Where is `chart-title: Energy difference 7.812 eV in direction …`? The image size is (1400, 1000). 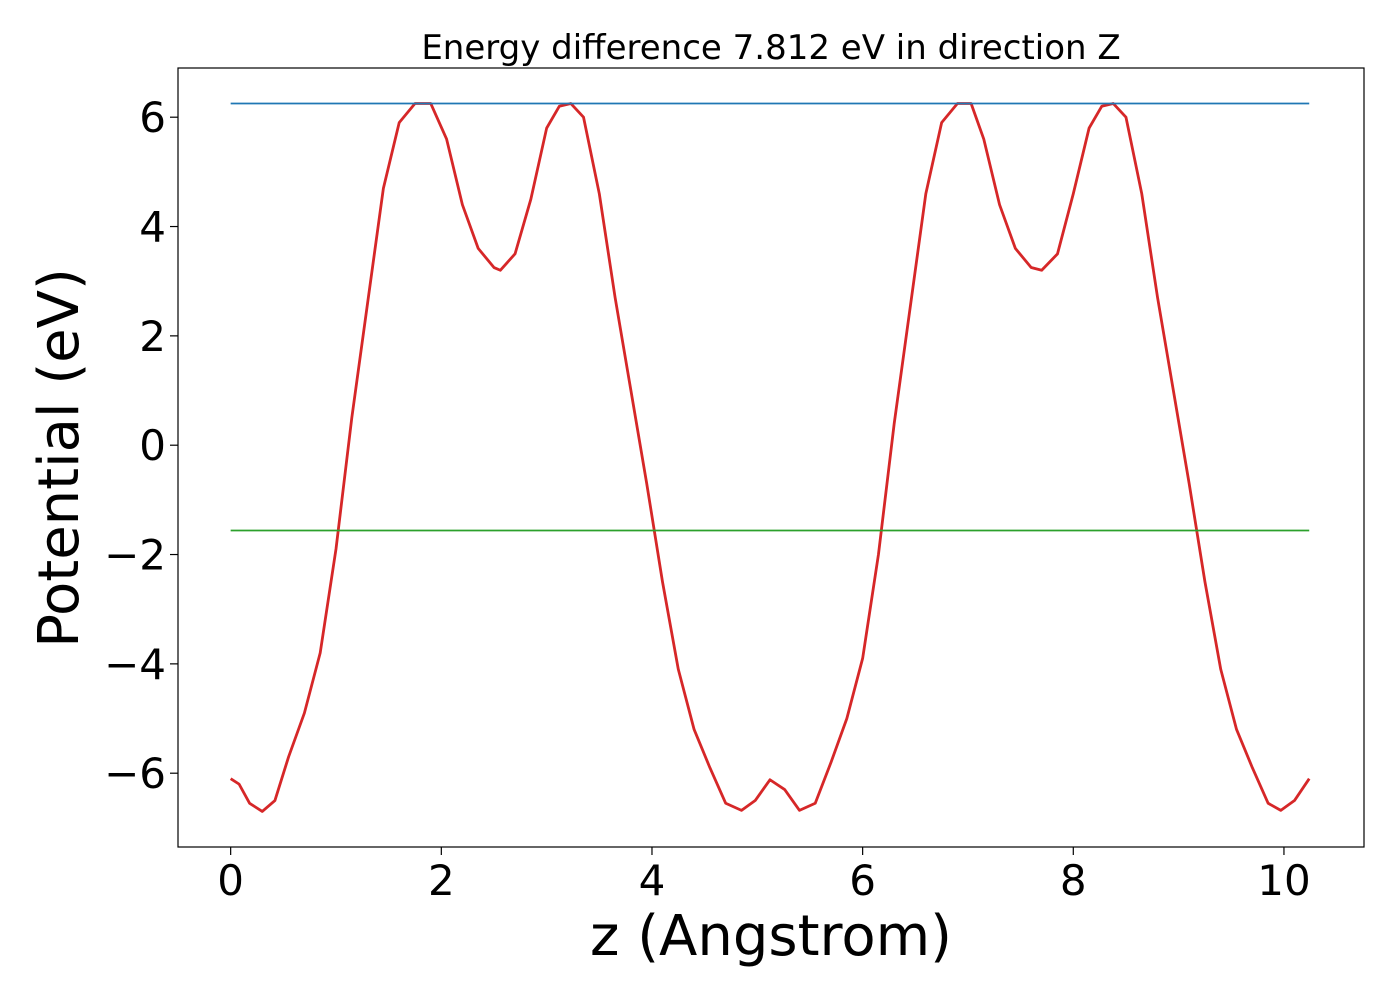
chart-title: Energy difference 7.812 eV in direction … is located at coordinates (770, 48).